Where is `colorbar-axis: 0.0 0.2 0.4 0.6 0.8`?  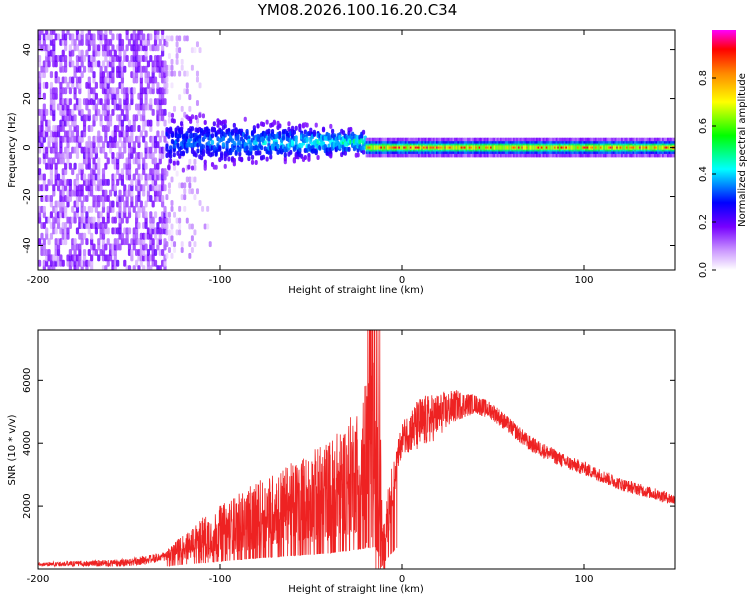
colorbar-axis: 0.0 0.2 0.4 0.6 0.8 is located at coordinates (707, 174).